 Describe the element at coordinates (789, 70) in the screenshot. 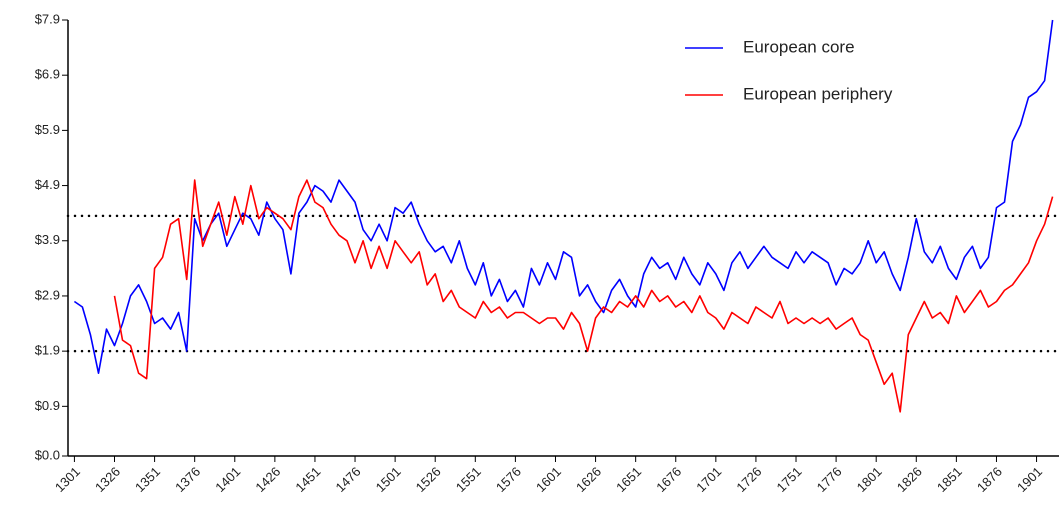

I see `legend: European core European periphery` at that location.